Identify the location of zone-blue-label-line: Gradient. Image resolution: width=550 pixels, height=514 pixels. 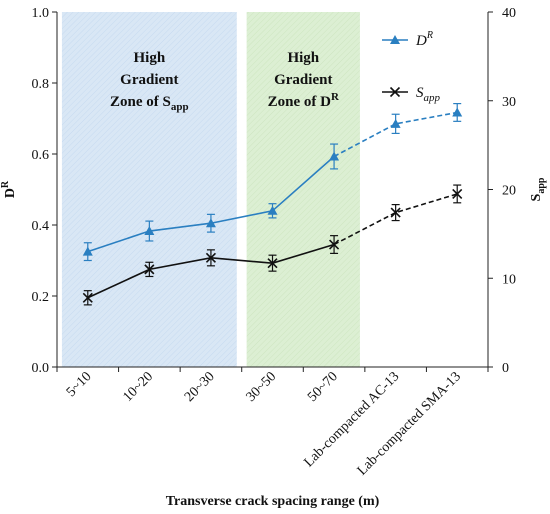
(149, 80).